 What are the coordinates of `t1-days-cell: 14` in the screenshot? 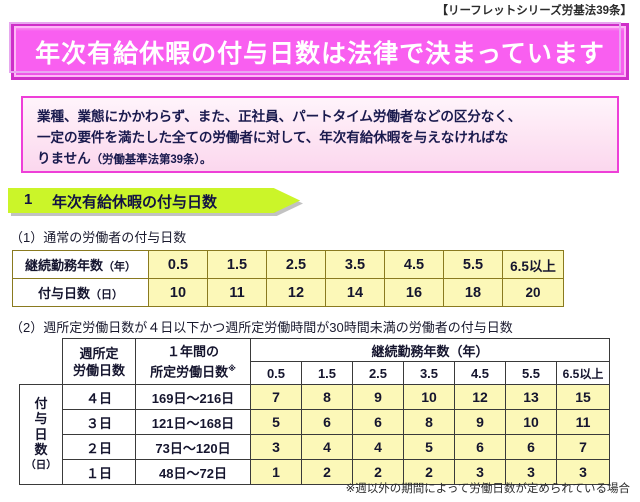 It's located at (355, 292).